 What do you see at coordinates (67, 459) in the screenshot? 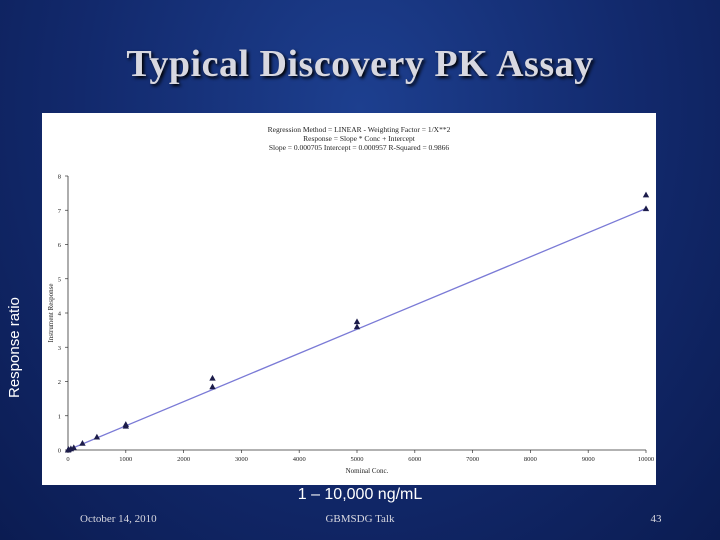
I see `x-tick-label: 0` at bounding box center [67, 459].